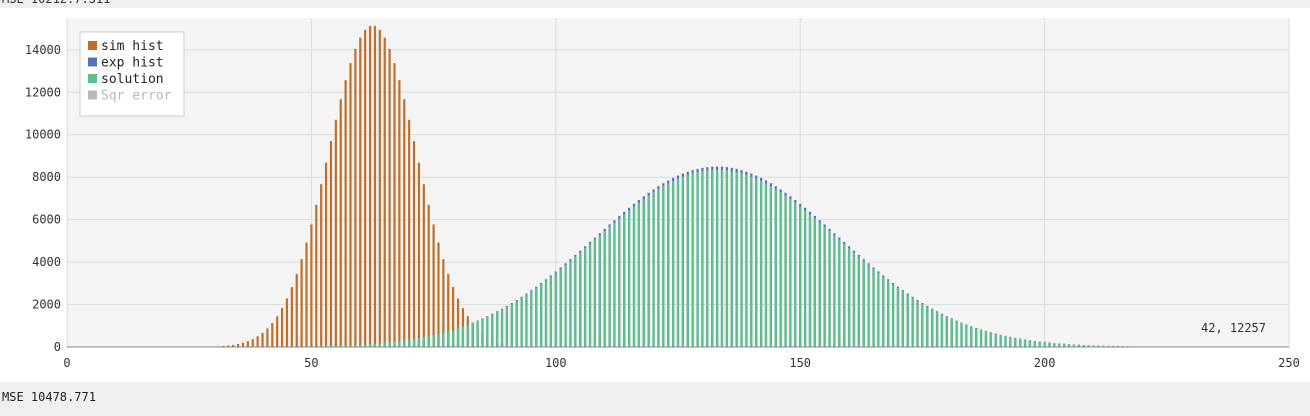  What do you see at coordinates (1233, 328) in the screenshot?
I see `hover-readout: 42, 12257` at bounding box center [1233, 328].